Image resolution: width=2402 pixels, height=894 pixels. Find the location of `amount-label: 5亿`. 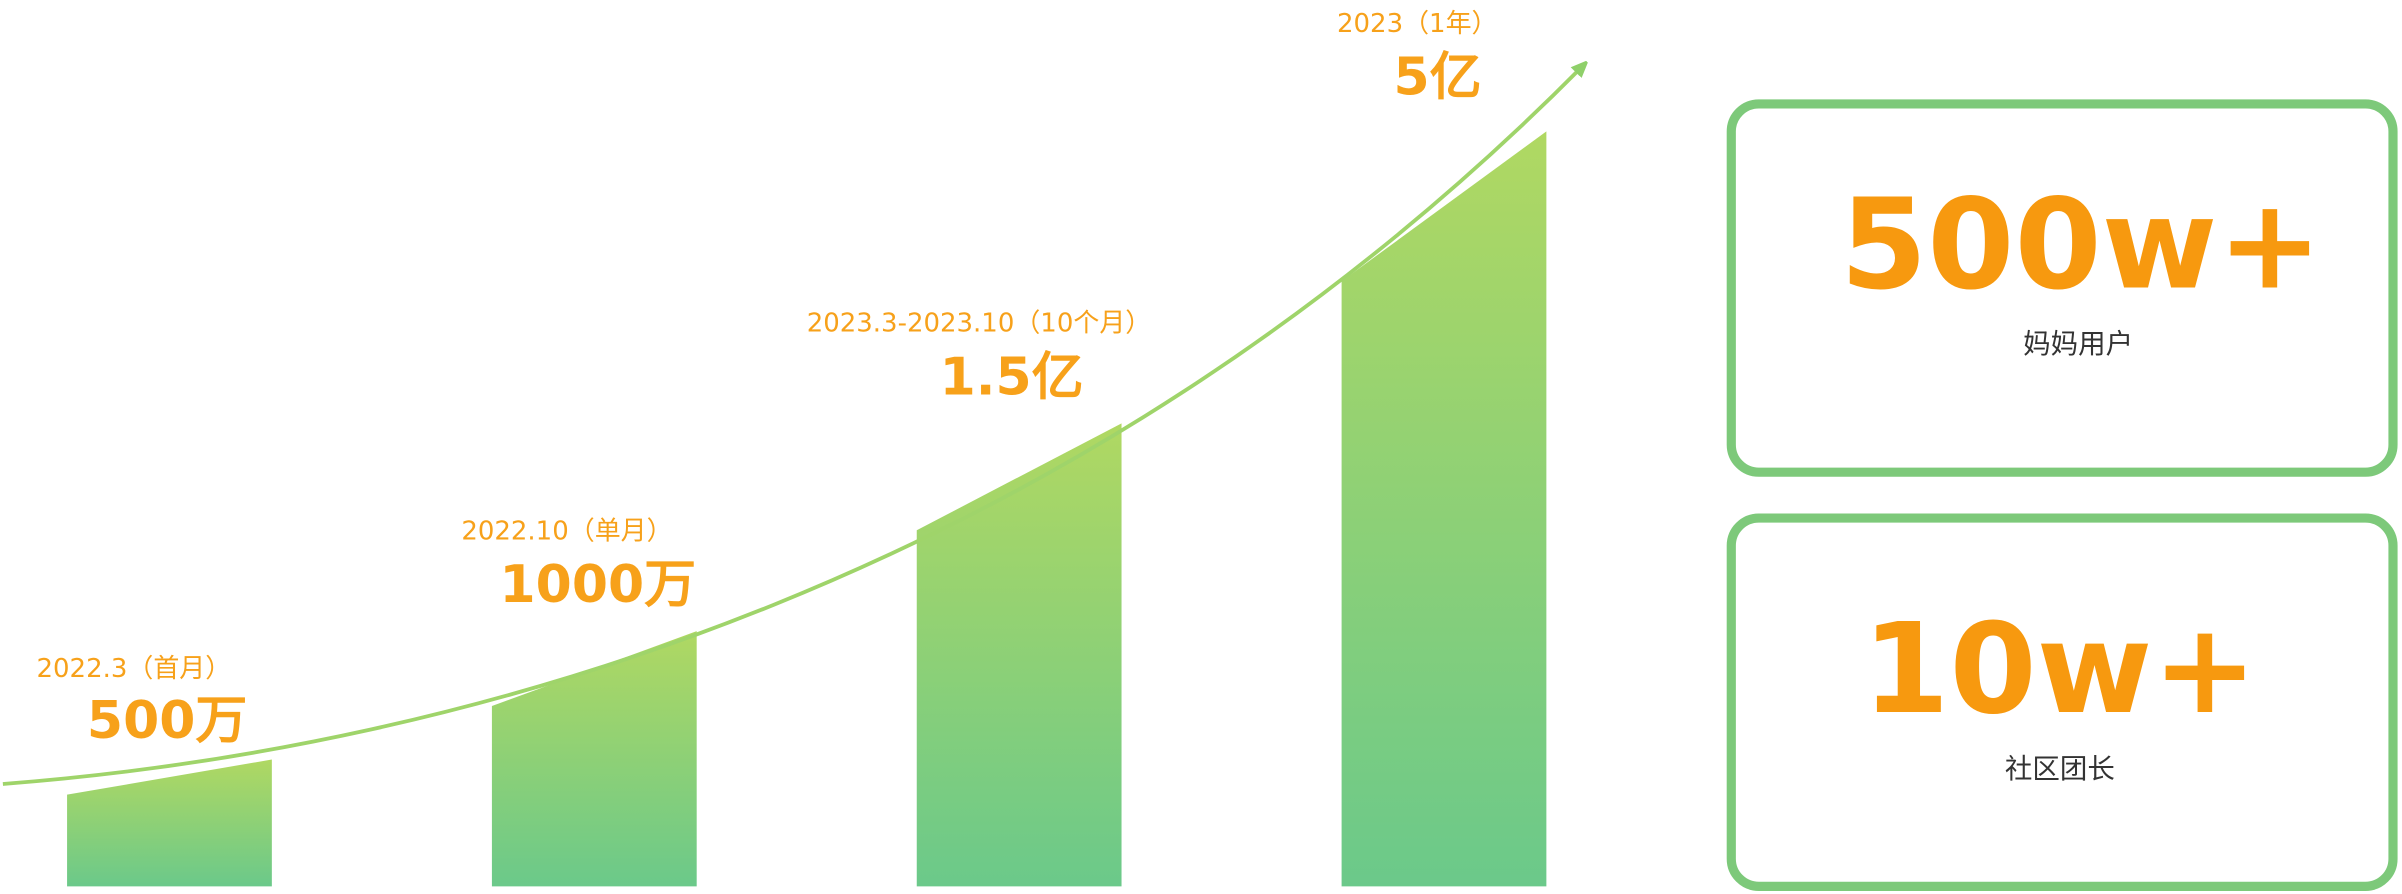

amount-label: 5亿 is located at coordinates (1438, 78).